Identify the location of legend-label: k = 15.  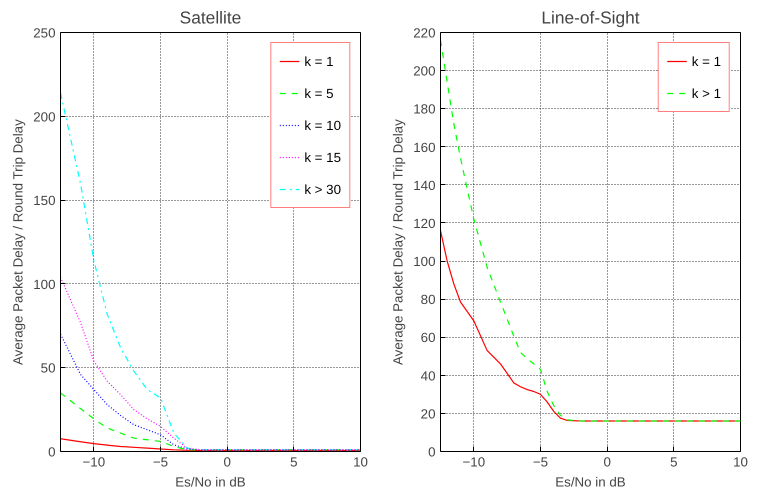
(322, 157).